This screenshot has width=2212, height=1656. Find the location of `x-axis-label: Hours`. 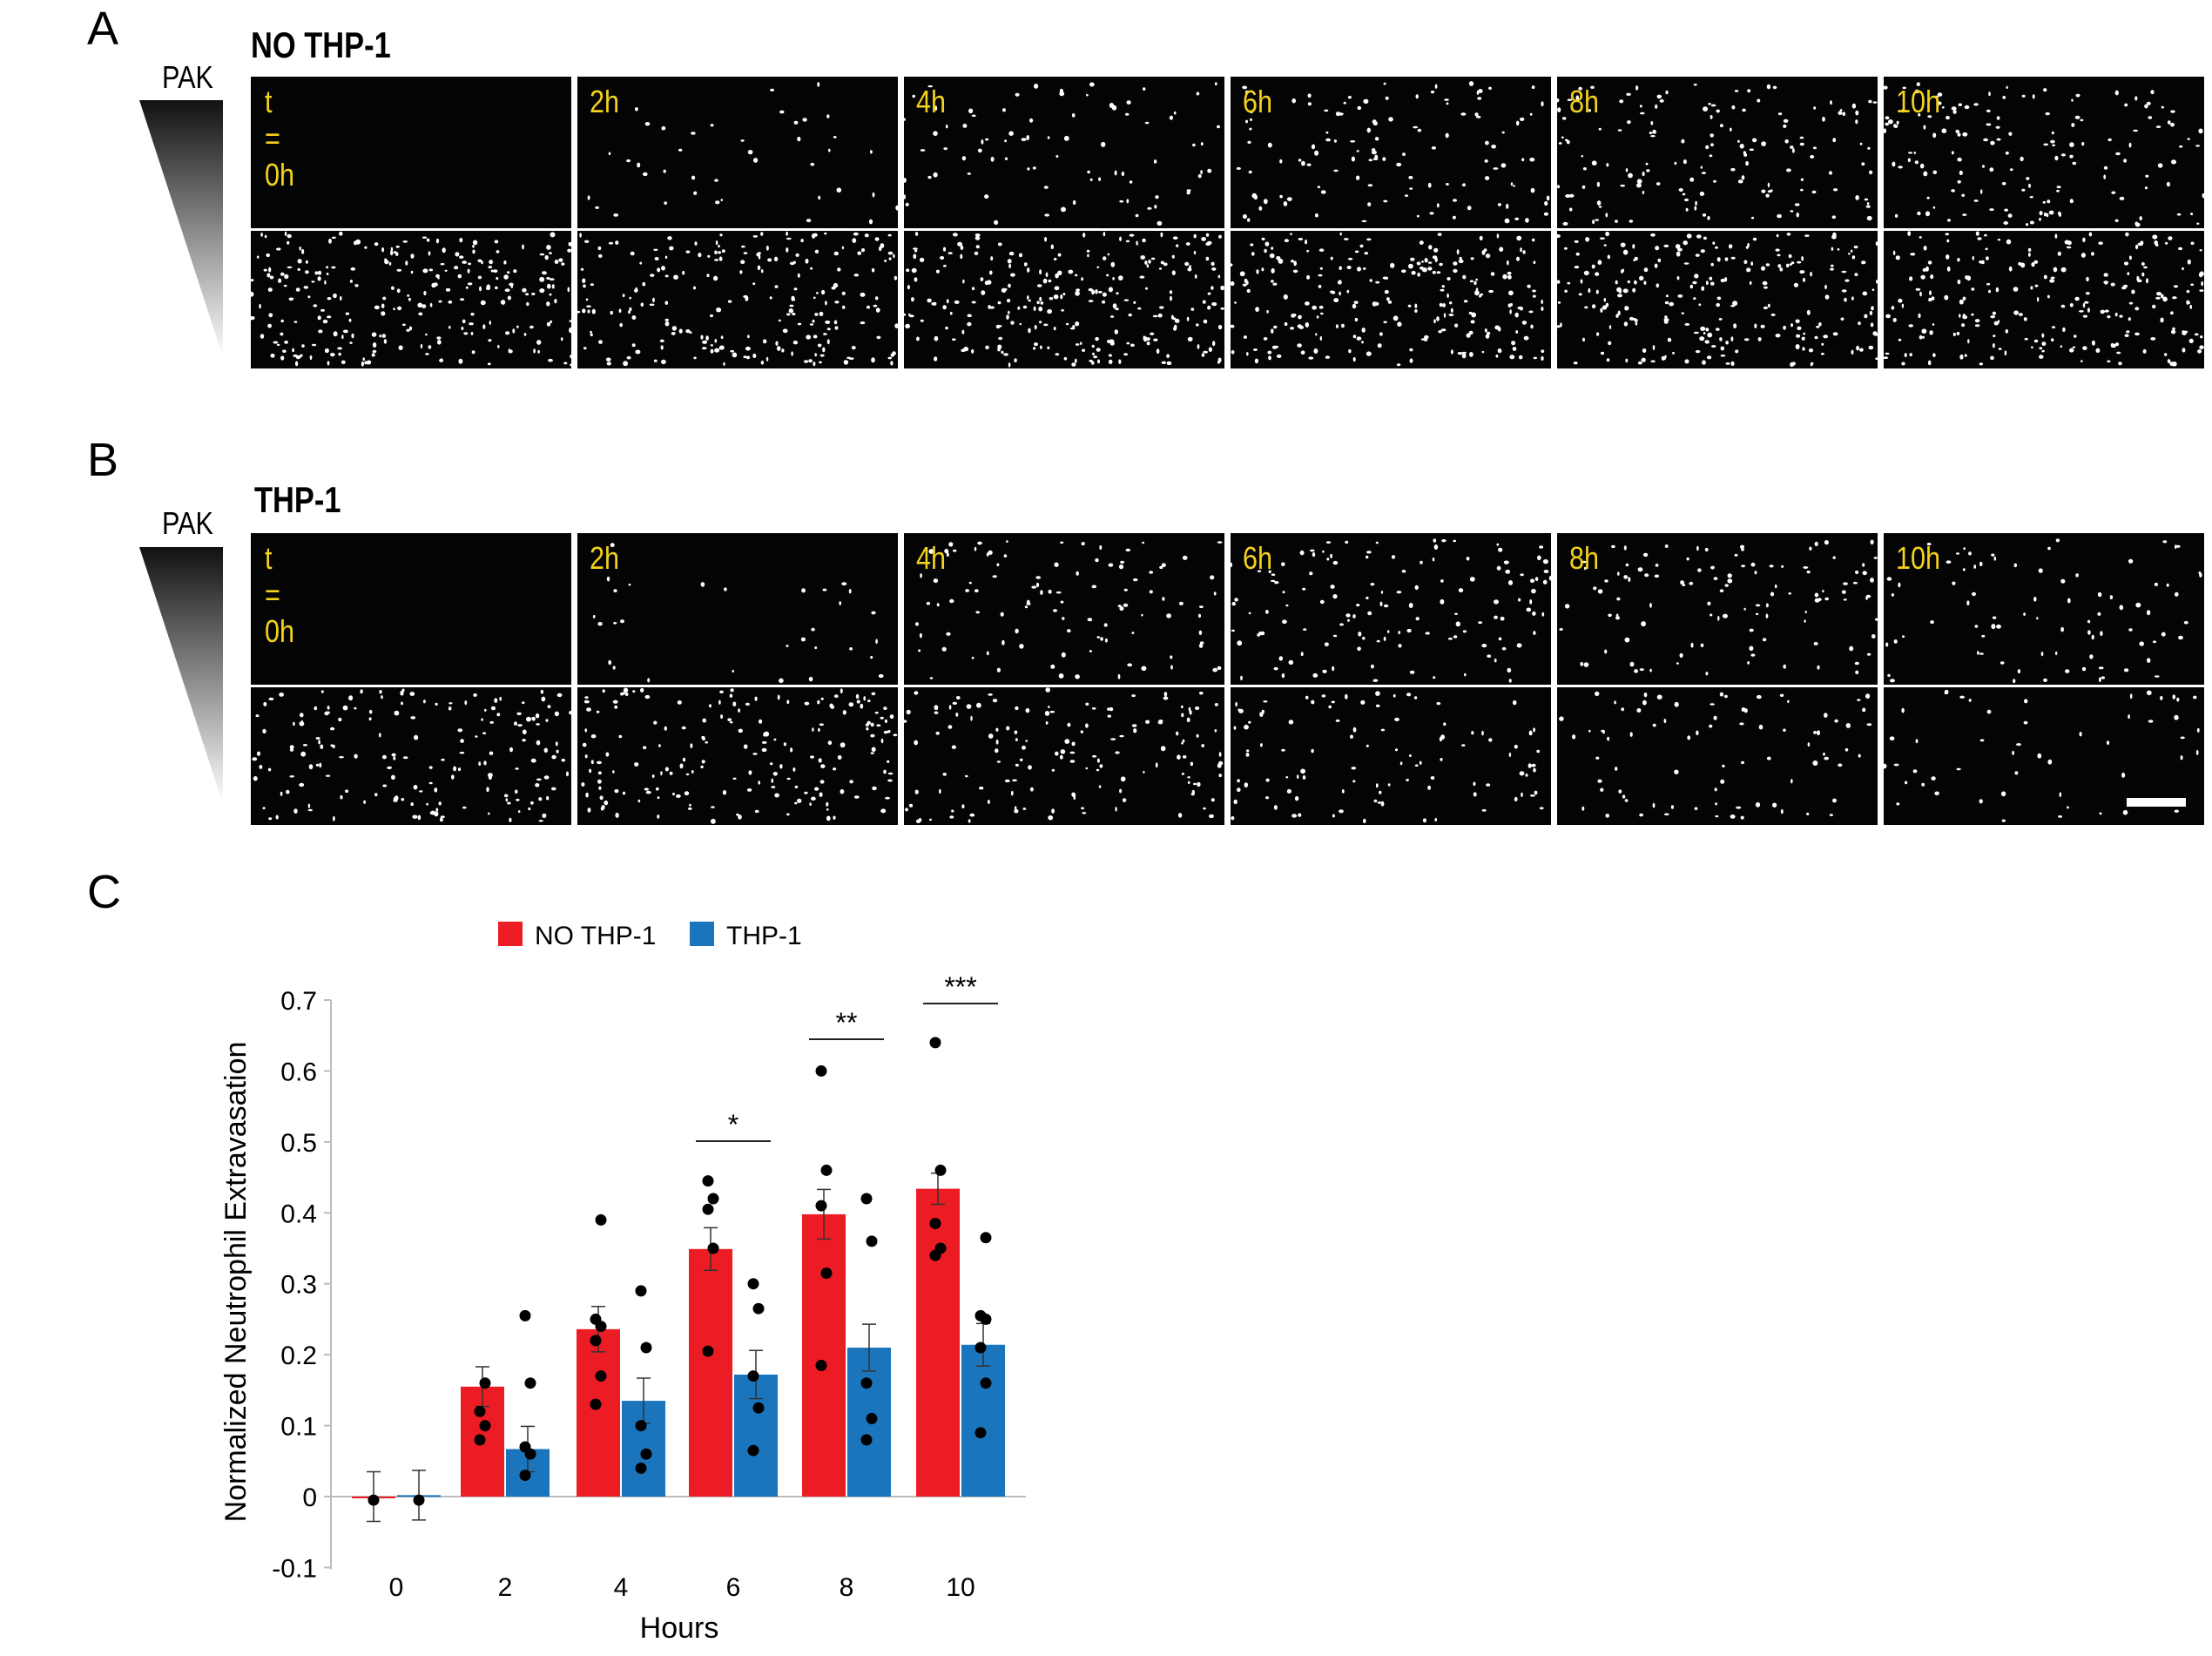

x-axis-label: Hours is located at coordinates (679, 1628).